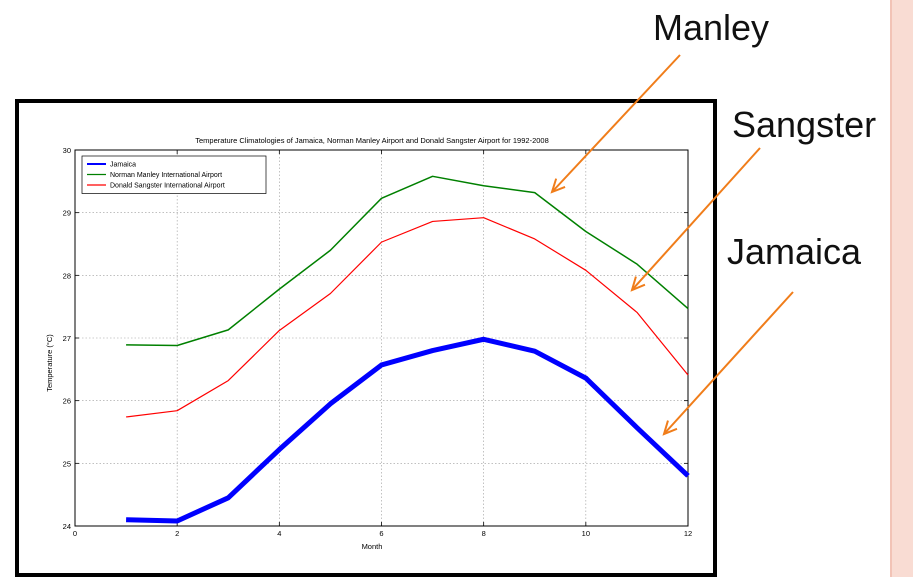  I want to click on callout-label-jamaica: Jamaica, so click(794, 251).